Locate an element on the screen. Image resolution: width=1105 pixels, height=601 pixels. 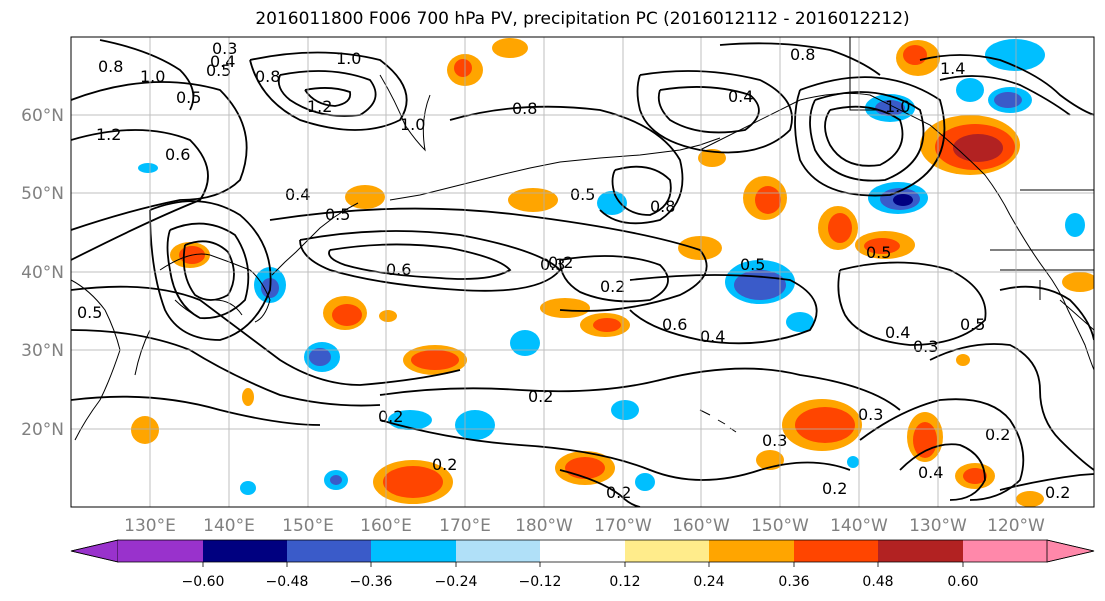
latitude-labels: 60°N 50°N 40°N 30°N 20°N is located at coordinates (42, 273).